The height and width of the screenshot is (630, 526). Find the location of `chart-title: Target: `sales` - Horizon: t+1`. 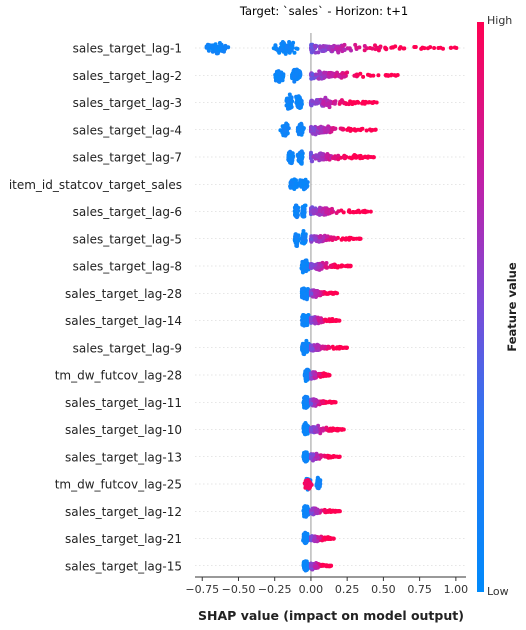

chart-title: Target: `sales` - Horizon: t+1 is located at coordinates (323, 11).